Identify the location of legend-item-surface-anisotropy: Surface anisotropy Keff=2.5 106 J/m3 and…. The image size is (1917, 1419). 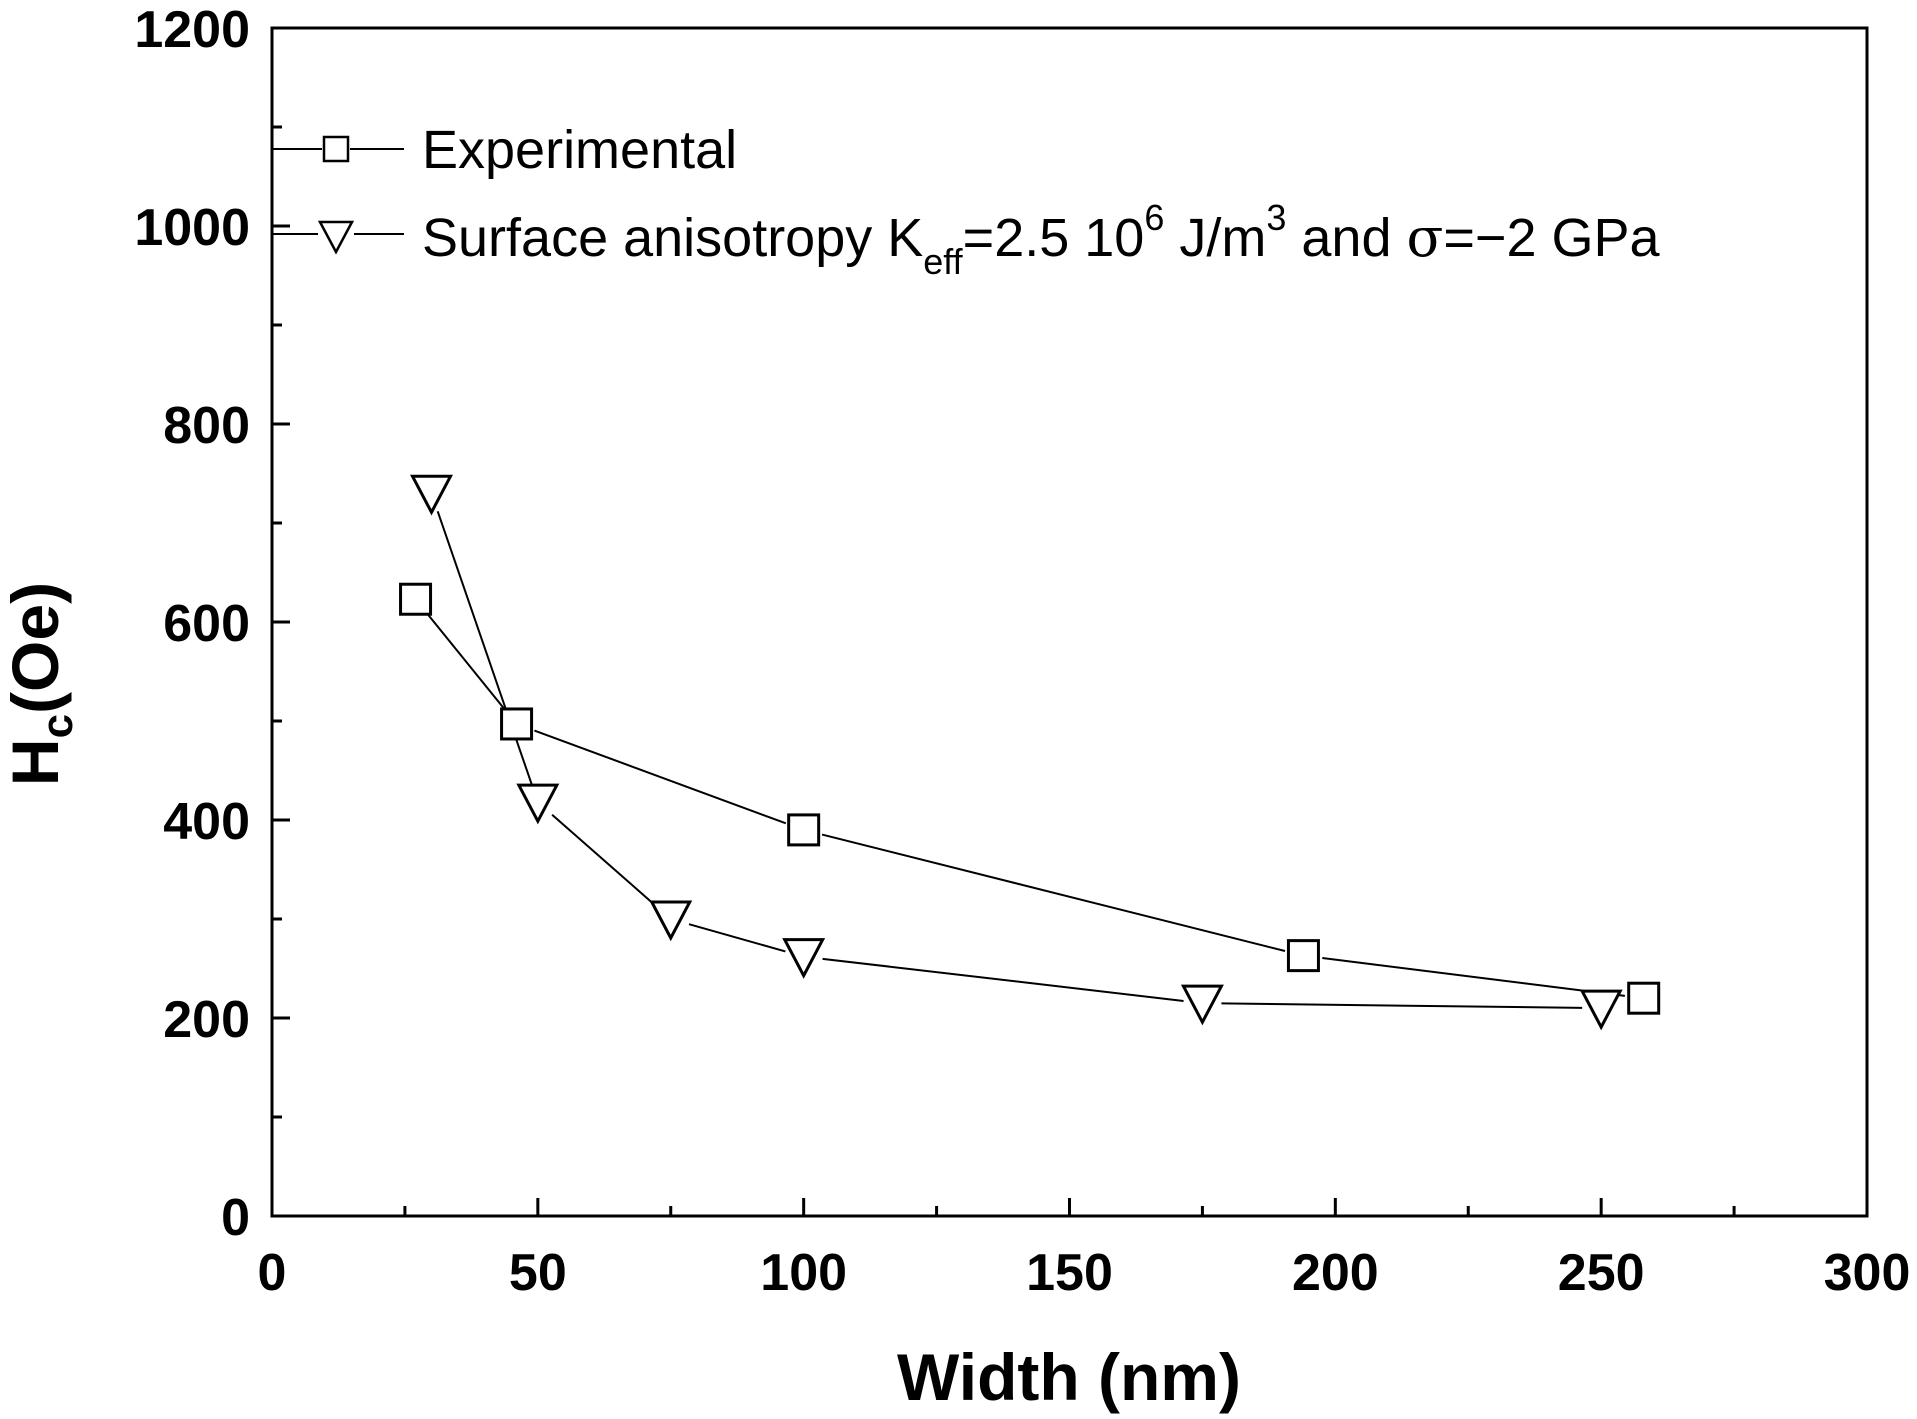
(966, 239).